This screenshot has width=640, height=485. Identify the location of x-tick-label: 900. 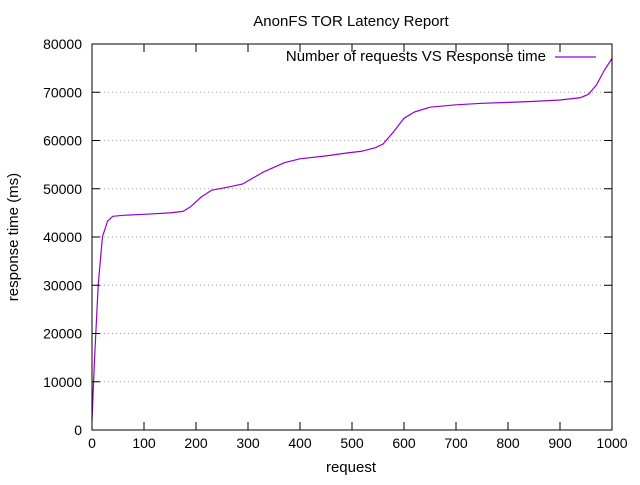
(560, 443).